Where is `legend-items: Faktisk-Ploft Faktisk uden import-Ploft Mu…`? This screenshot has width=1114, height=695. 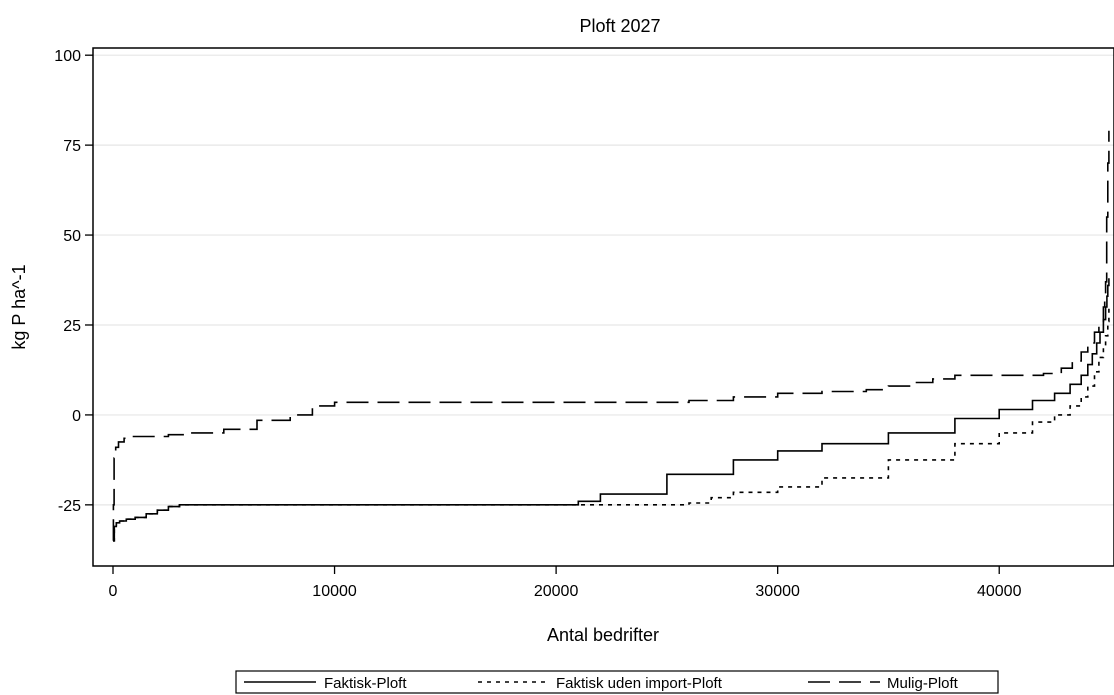 legend-items: Faktisk-Ploft Faktisk uden import-Ploft Mu… is located at coordinates (601, 683).